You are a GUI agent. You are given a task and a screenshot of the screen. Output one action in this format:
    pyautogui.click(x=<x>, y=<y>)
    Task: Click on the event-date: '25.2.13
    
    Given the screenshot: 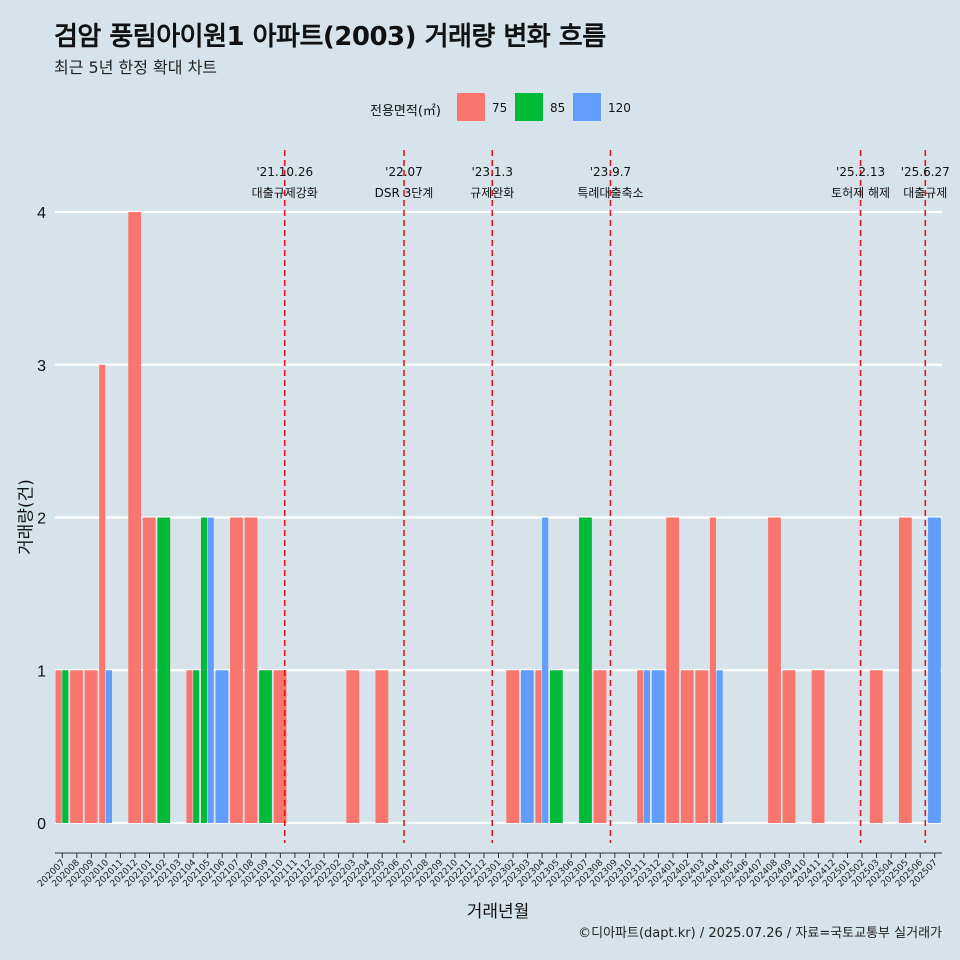 What is the action you would take?
    pyautogui.click(x=860, y=172)
    